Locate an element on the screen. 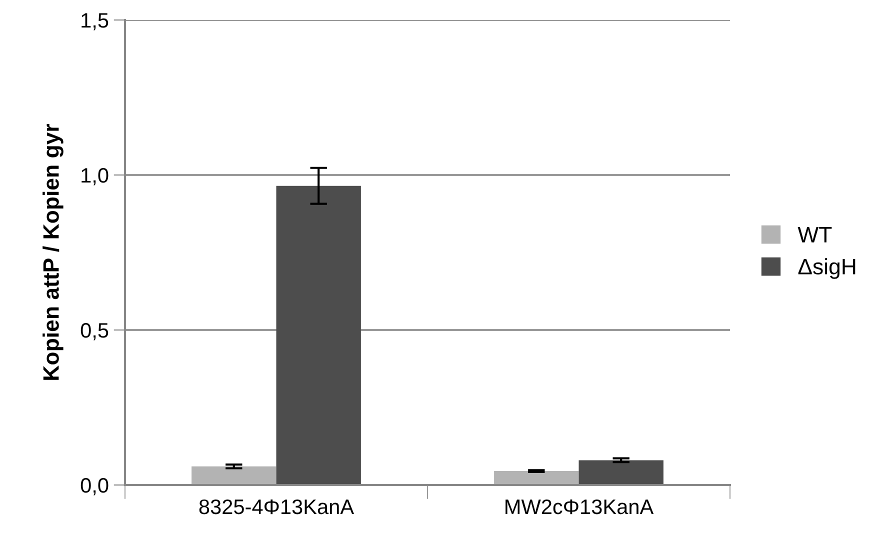 The image size is (894, 545). legend-label: ΔsigH is located at coordinates (827, 268).